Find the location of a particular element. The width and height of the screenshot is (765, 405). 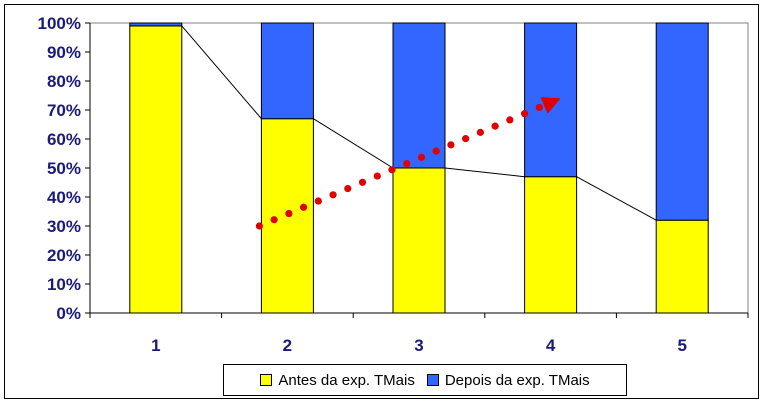

y-tick-label: 10% is located at coordinates (64, 284).